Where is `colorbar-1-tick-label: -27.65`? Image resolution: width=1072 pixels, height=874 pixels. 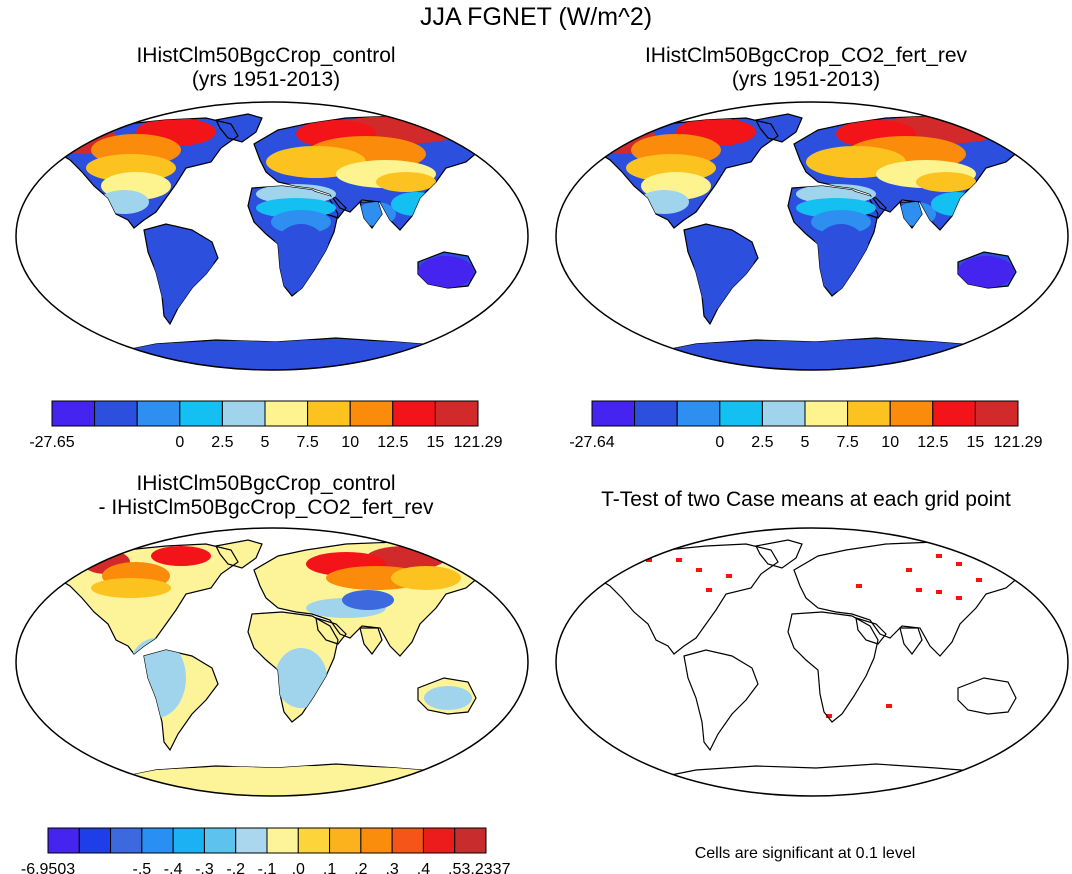
colorbar-1-tick-label: -27.65 is located at coordinates (51, 442).